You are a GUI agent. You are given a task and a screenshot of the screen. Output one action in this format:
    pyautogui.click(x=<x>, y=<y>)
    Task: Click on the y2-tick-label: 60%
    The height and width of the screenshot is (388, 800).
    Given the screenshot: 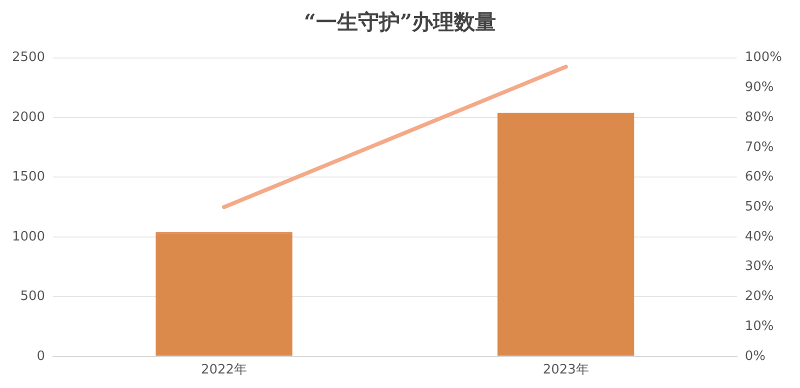 What is the action you would take?
    pyautogui.click(x=759, y=177)
    